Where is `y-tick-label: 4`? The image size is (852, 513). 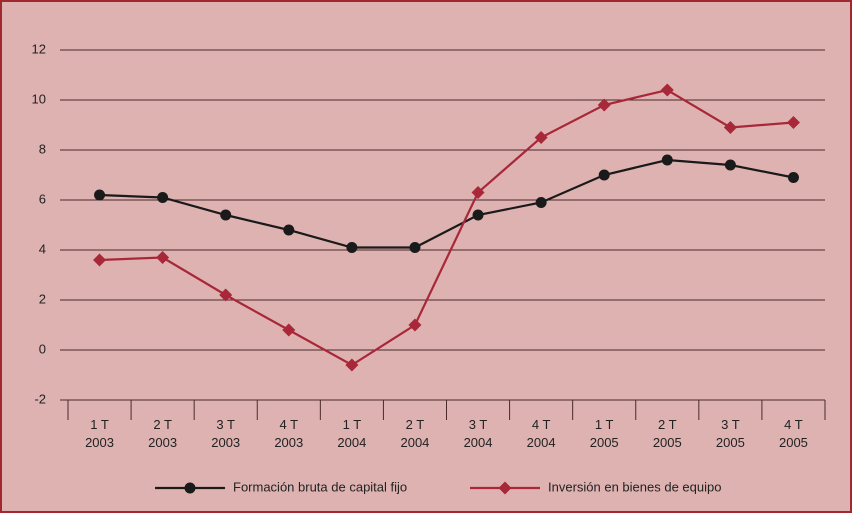 y-tick-label: 4 is located at coordinates (42, 248).